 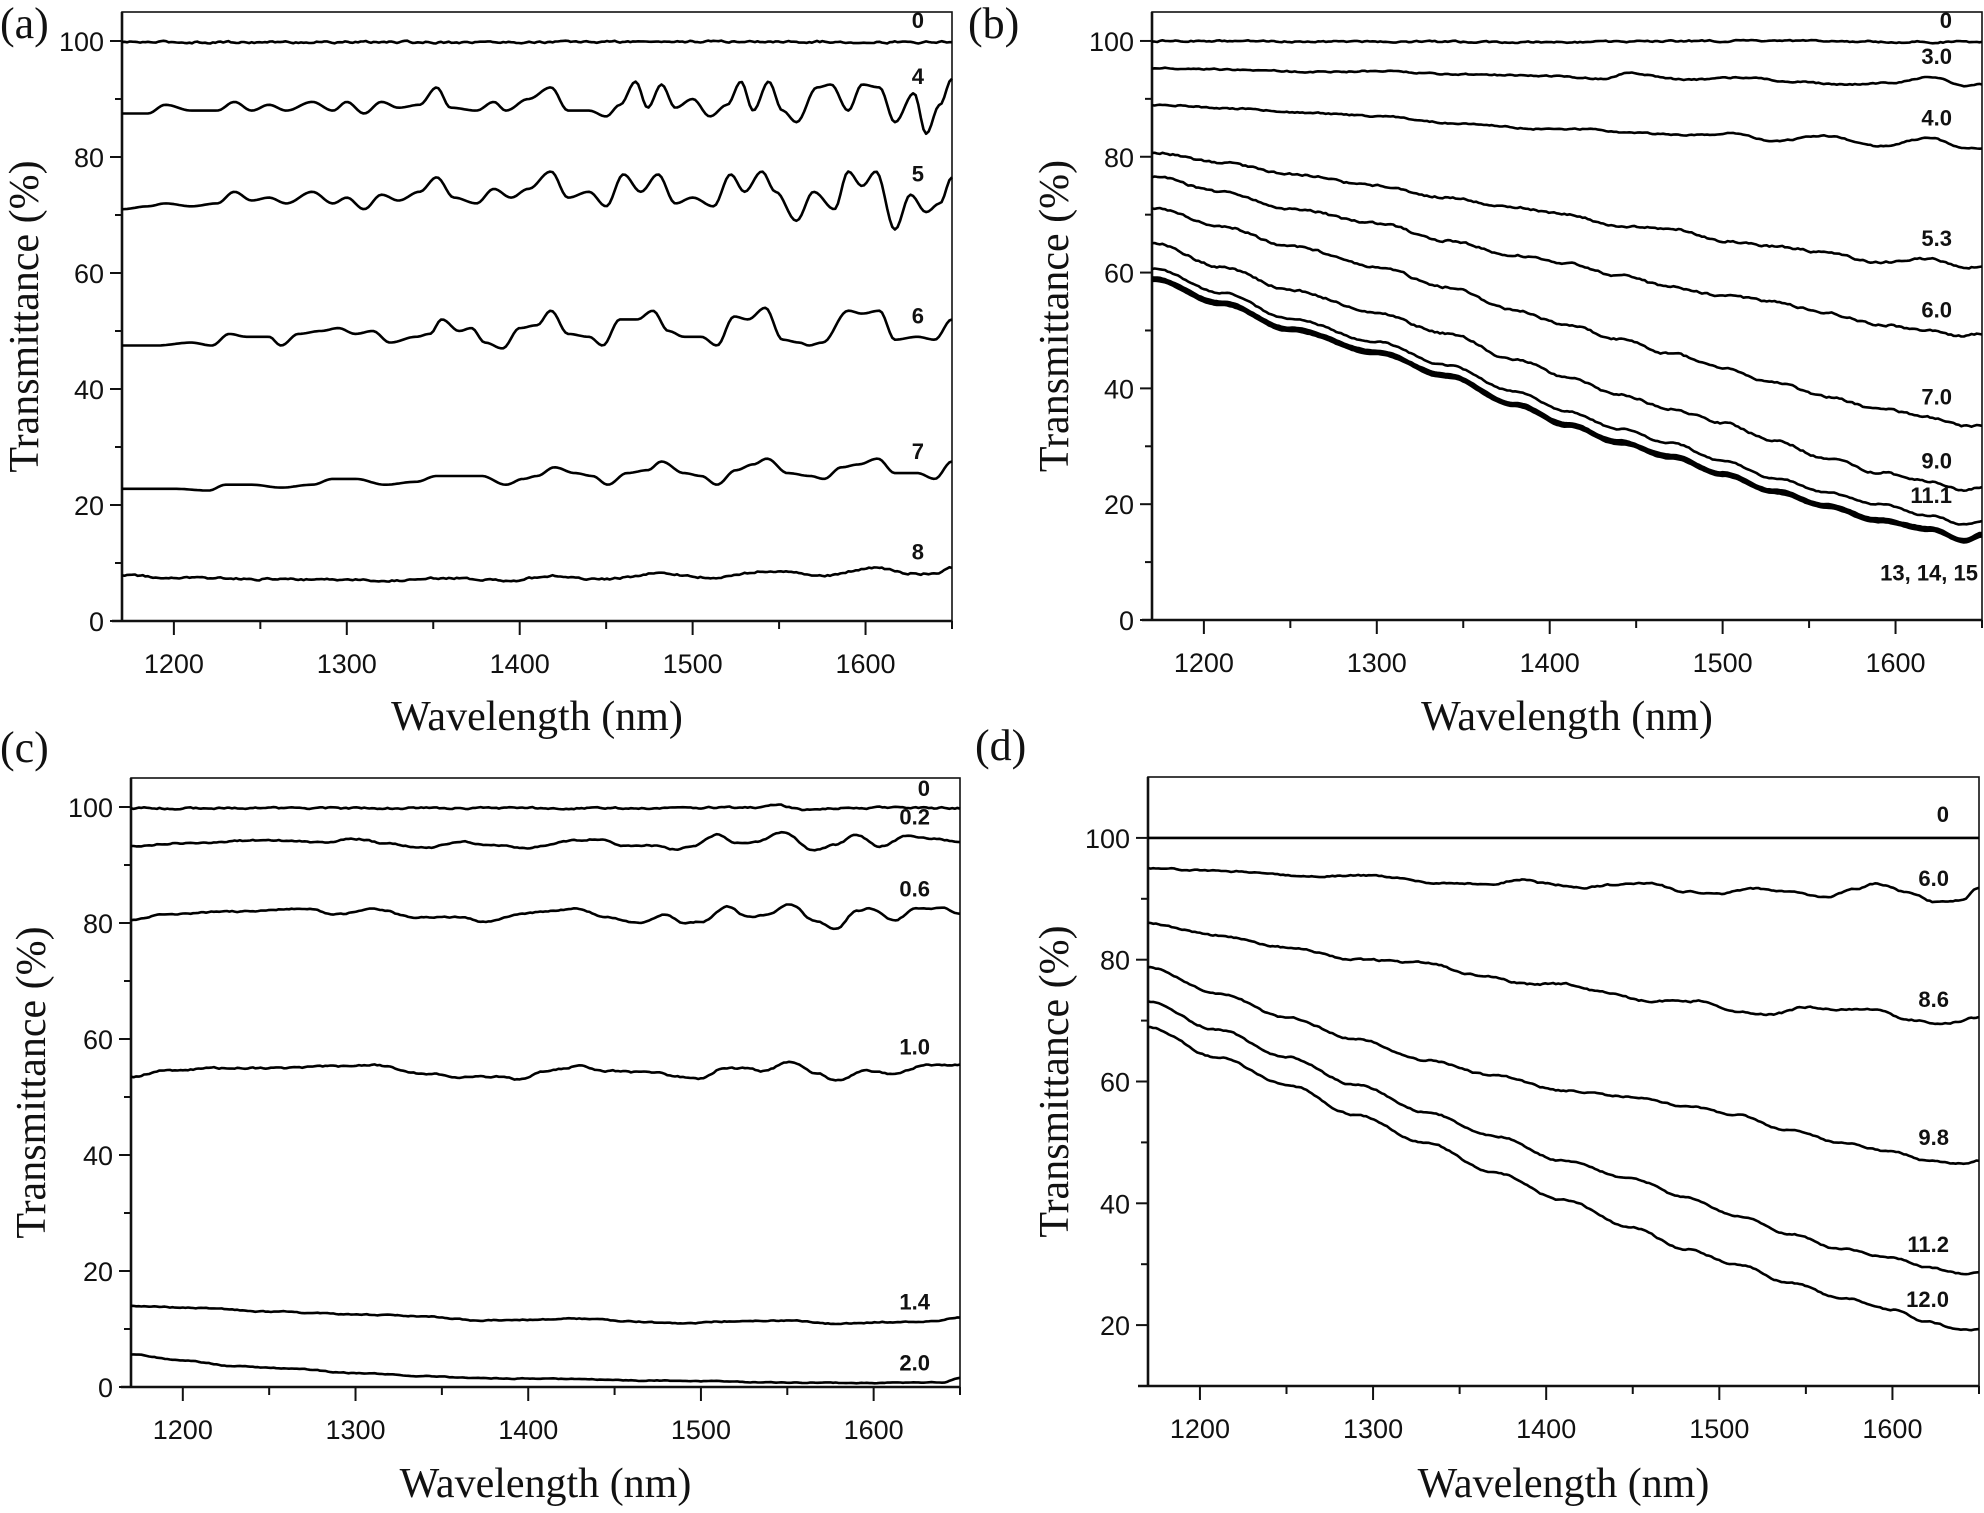 What do you see at coordinates (918, 316) in the screenshot?
I see `series-label: 6` at bounding box center [918, 316].